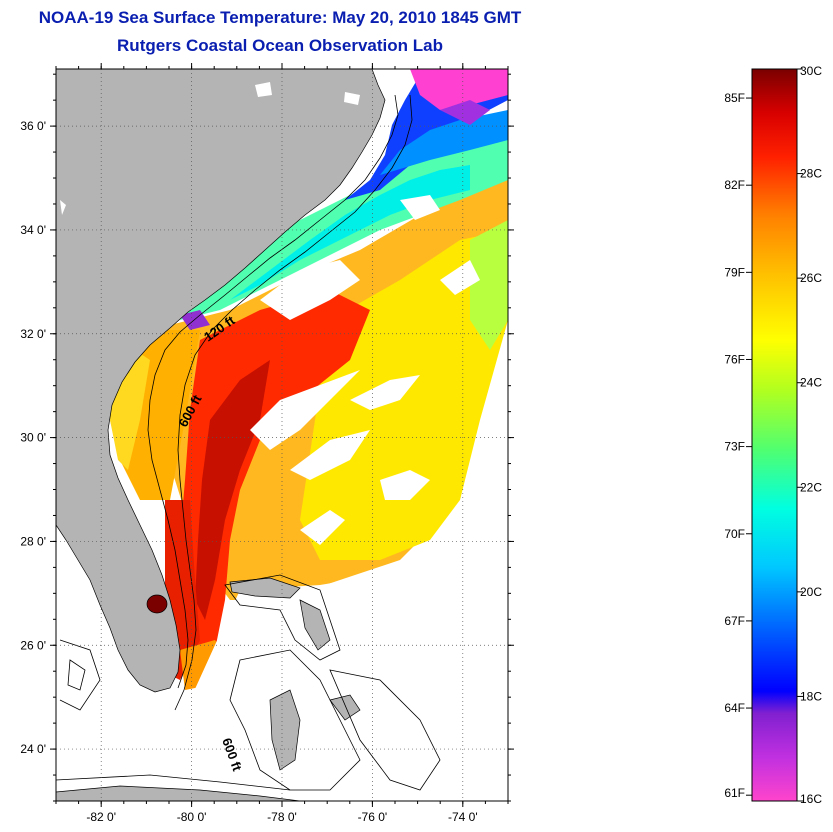  What do you see at coordinates (811, 383) in the screenshot?
I see `colorbar-c-label-3: 24C` at bounding box center [811, 383].